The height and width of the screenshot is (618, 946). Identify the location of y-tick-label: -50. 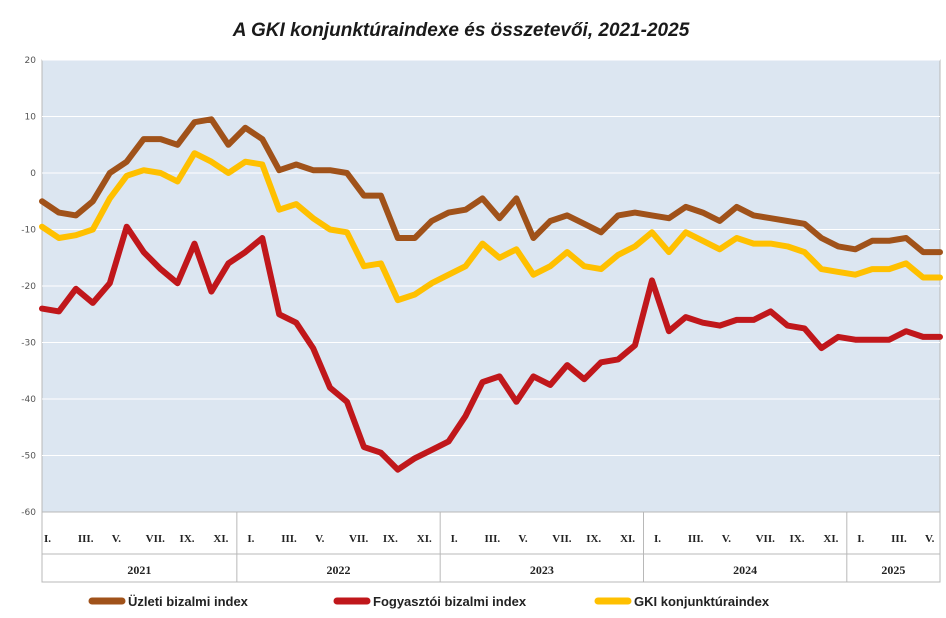
(28, 457).